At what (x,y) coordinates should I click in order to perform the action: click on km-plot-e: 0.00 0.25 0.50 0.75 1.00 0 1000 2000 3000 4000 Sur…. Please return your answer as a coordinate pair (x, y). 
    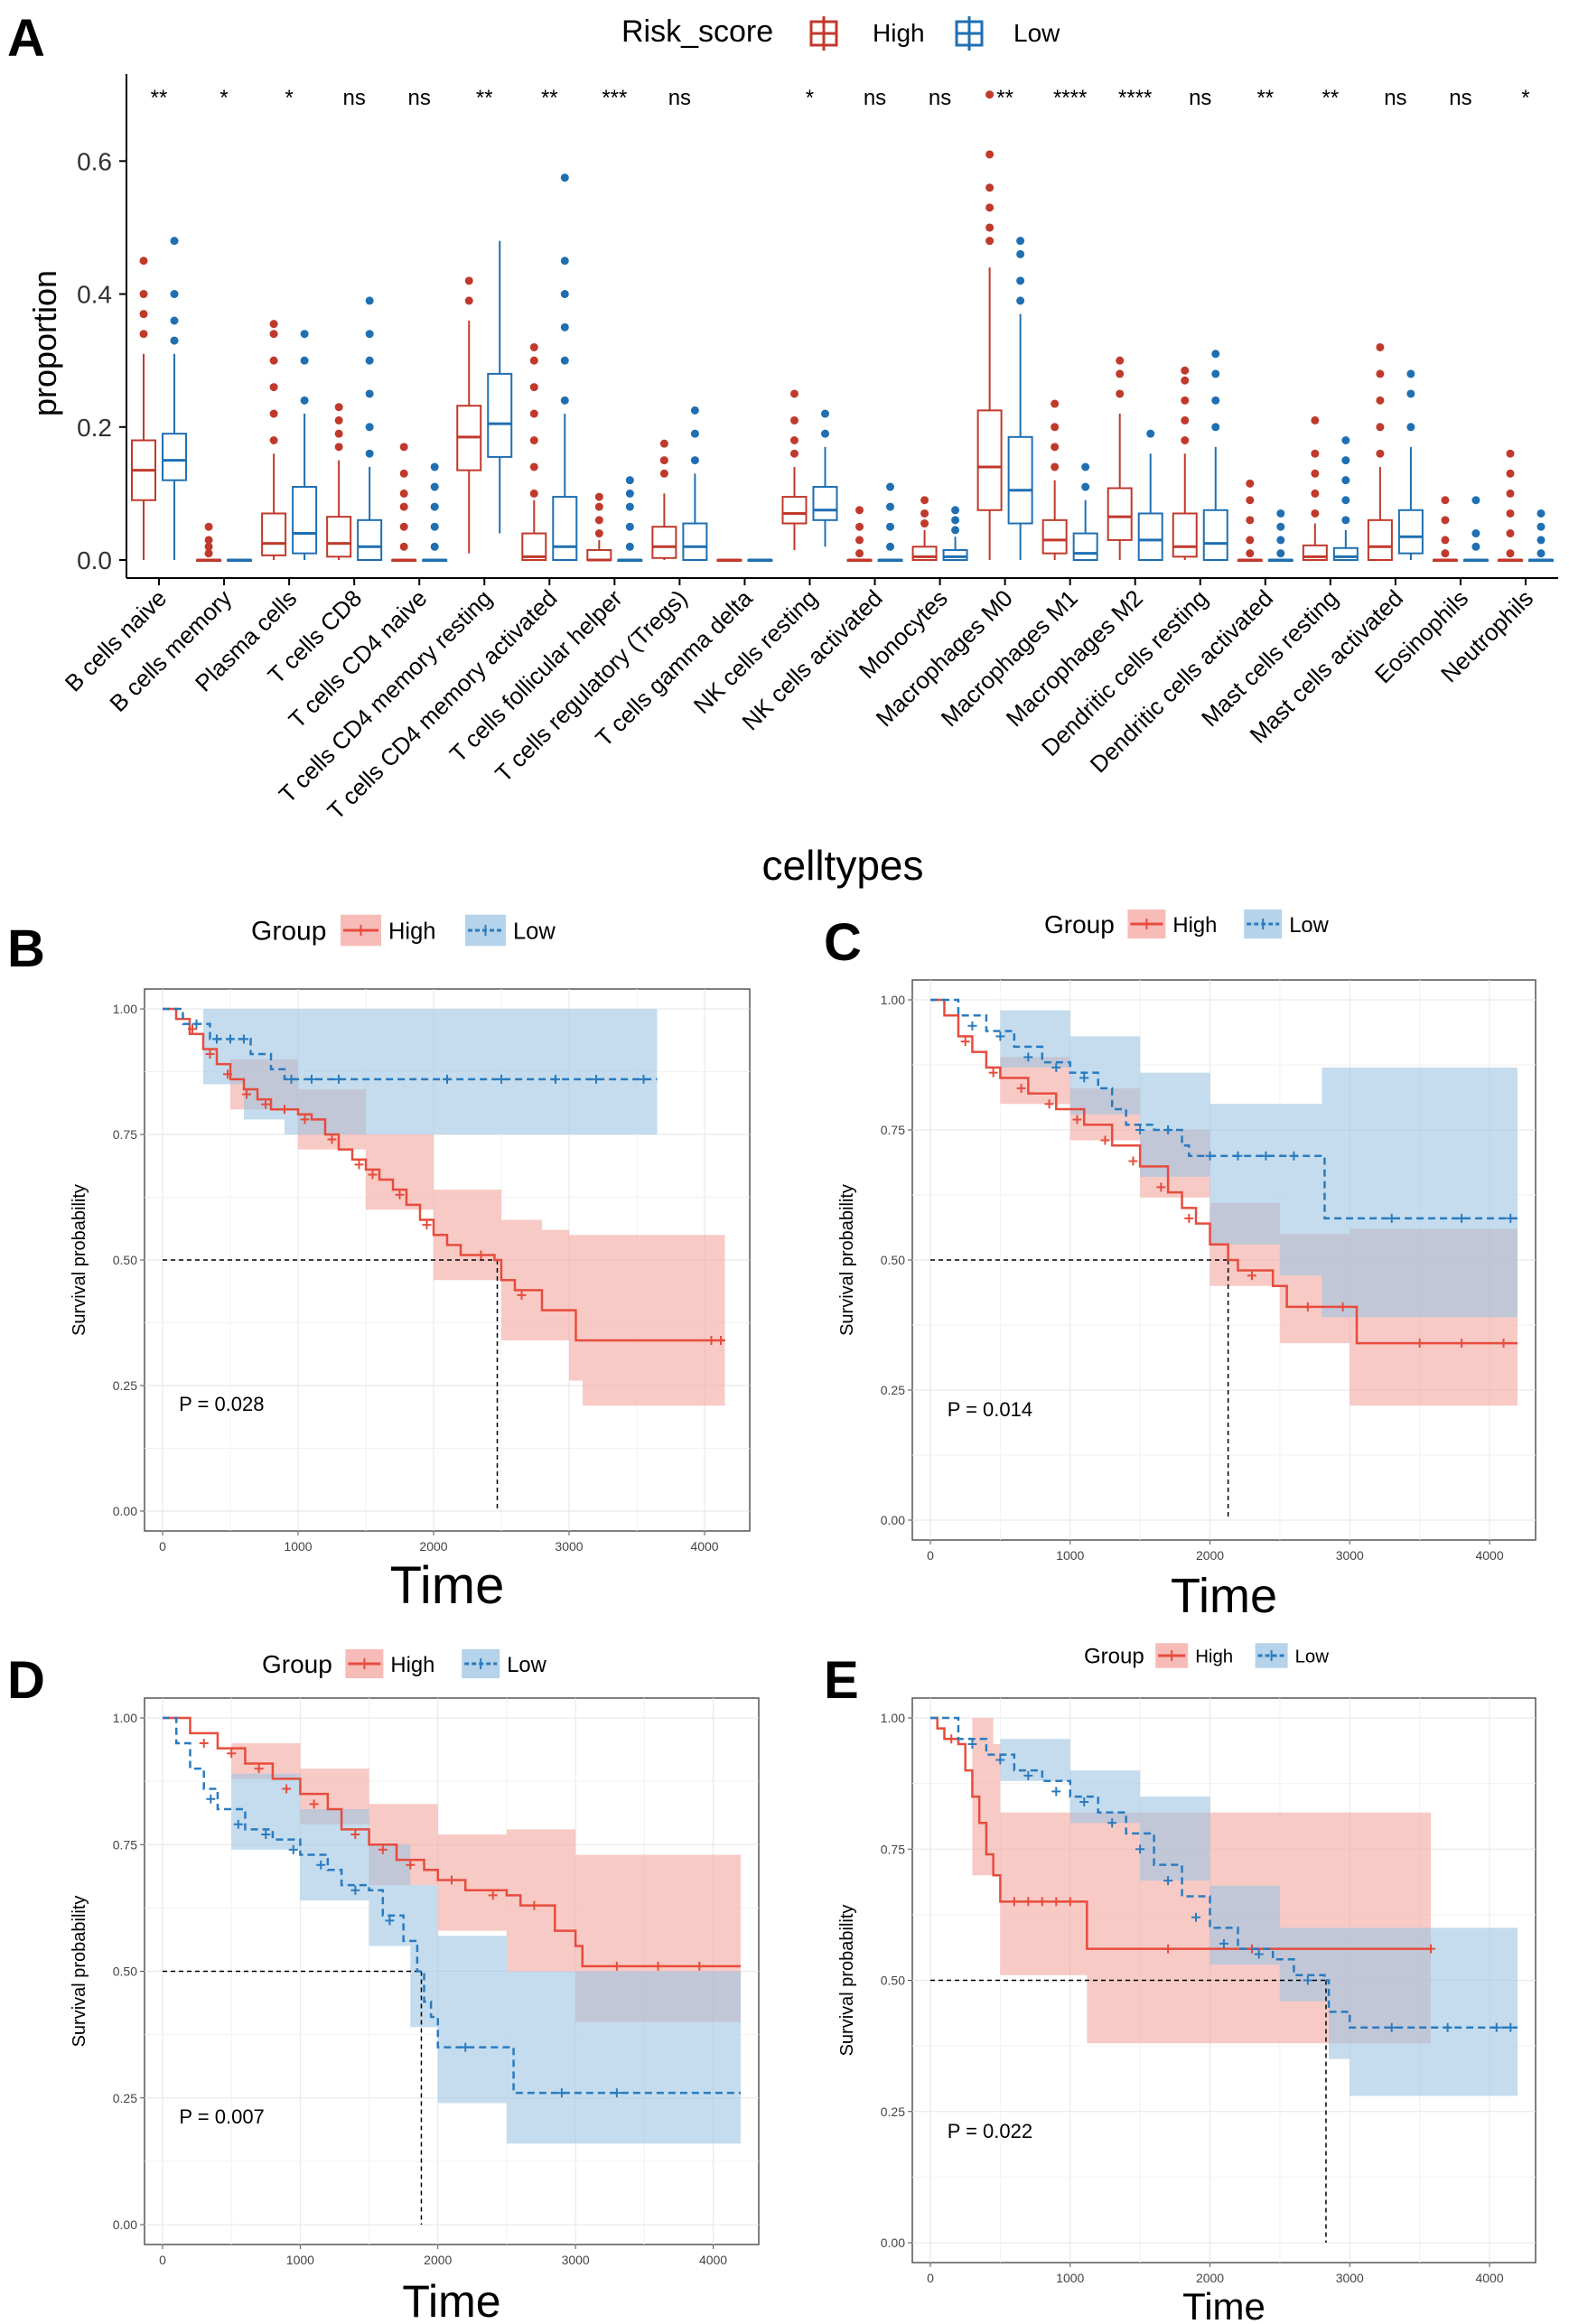
    Looking at the image, I should click on (1186, 1984).